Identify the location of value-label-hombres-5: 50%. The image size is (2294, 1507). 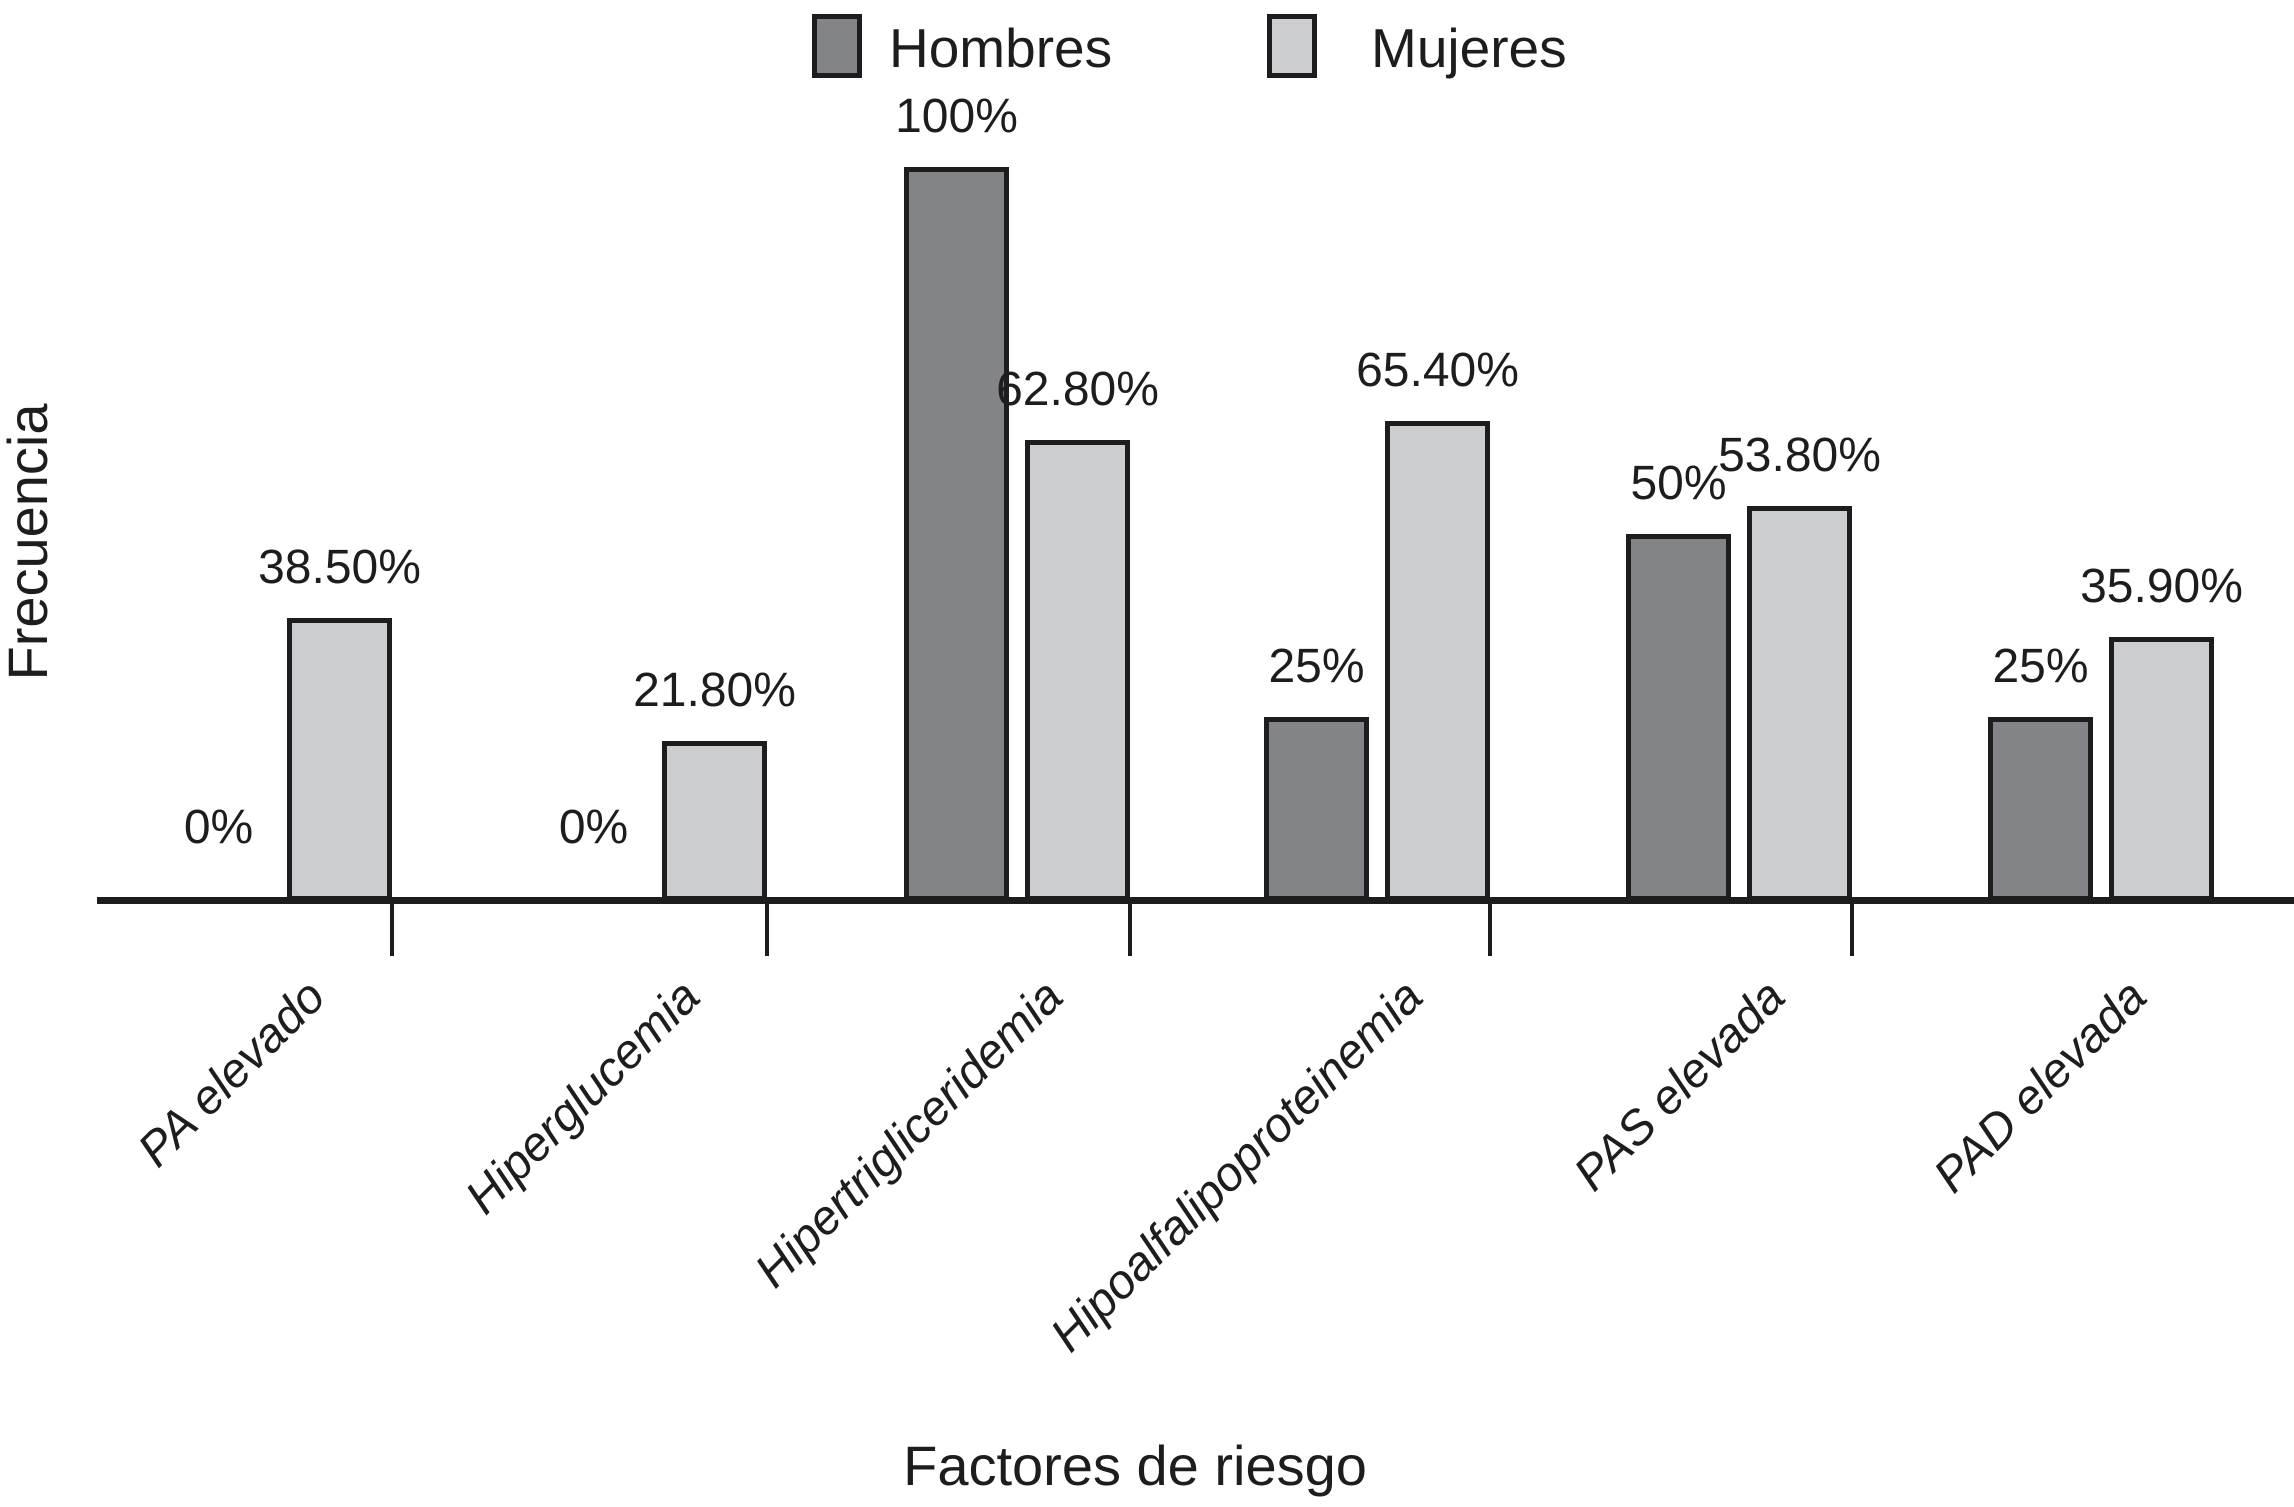
(1678, 483).